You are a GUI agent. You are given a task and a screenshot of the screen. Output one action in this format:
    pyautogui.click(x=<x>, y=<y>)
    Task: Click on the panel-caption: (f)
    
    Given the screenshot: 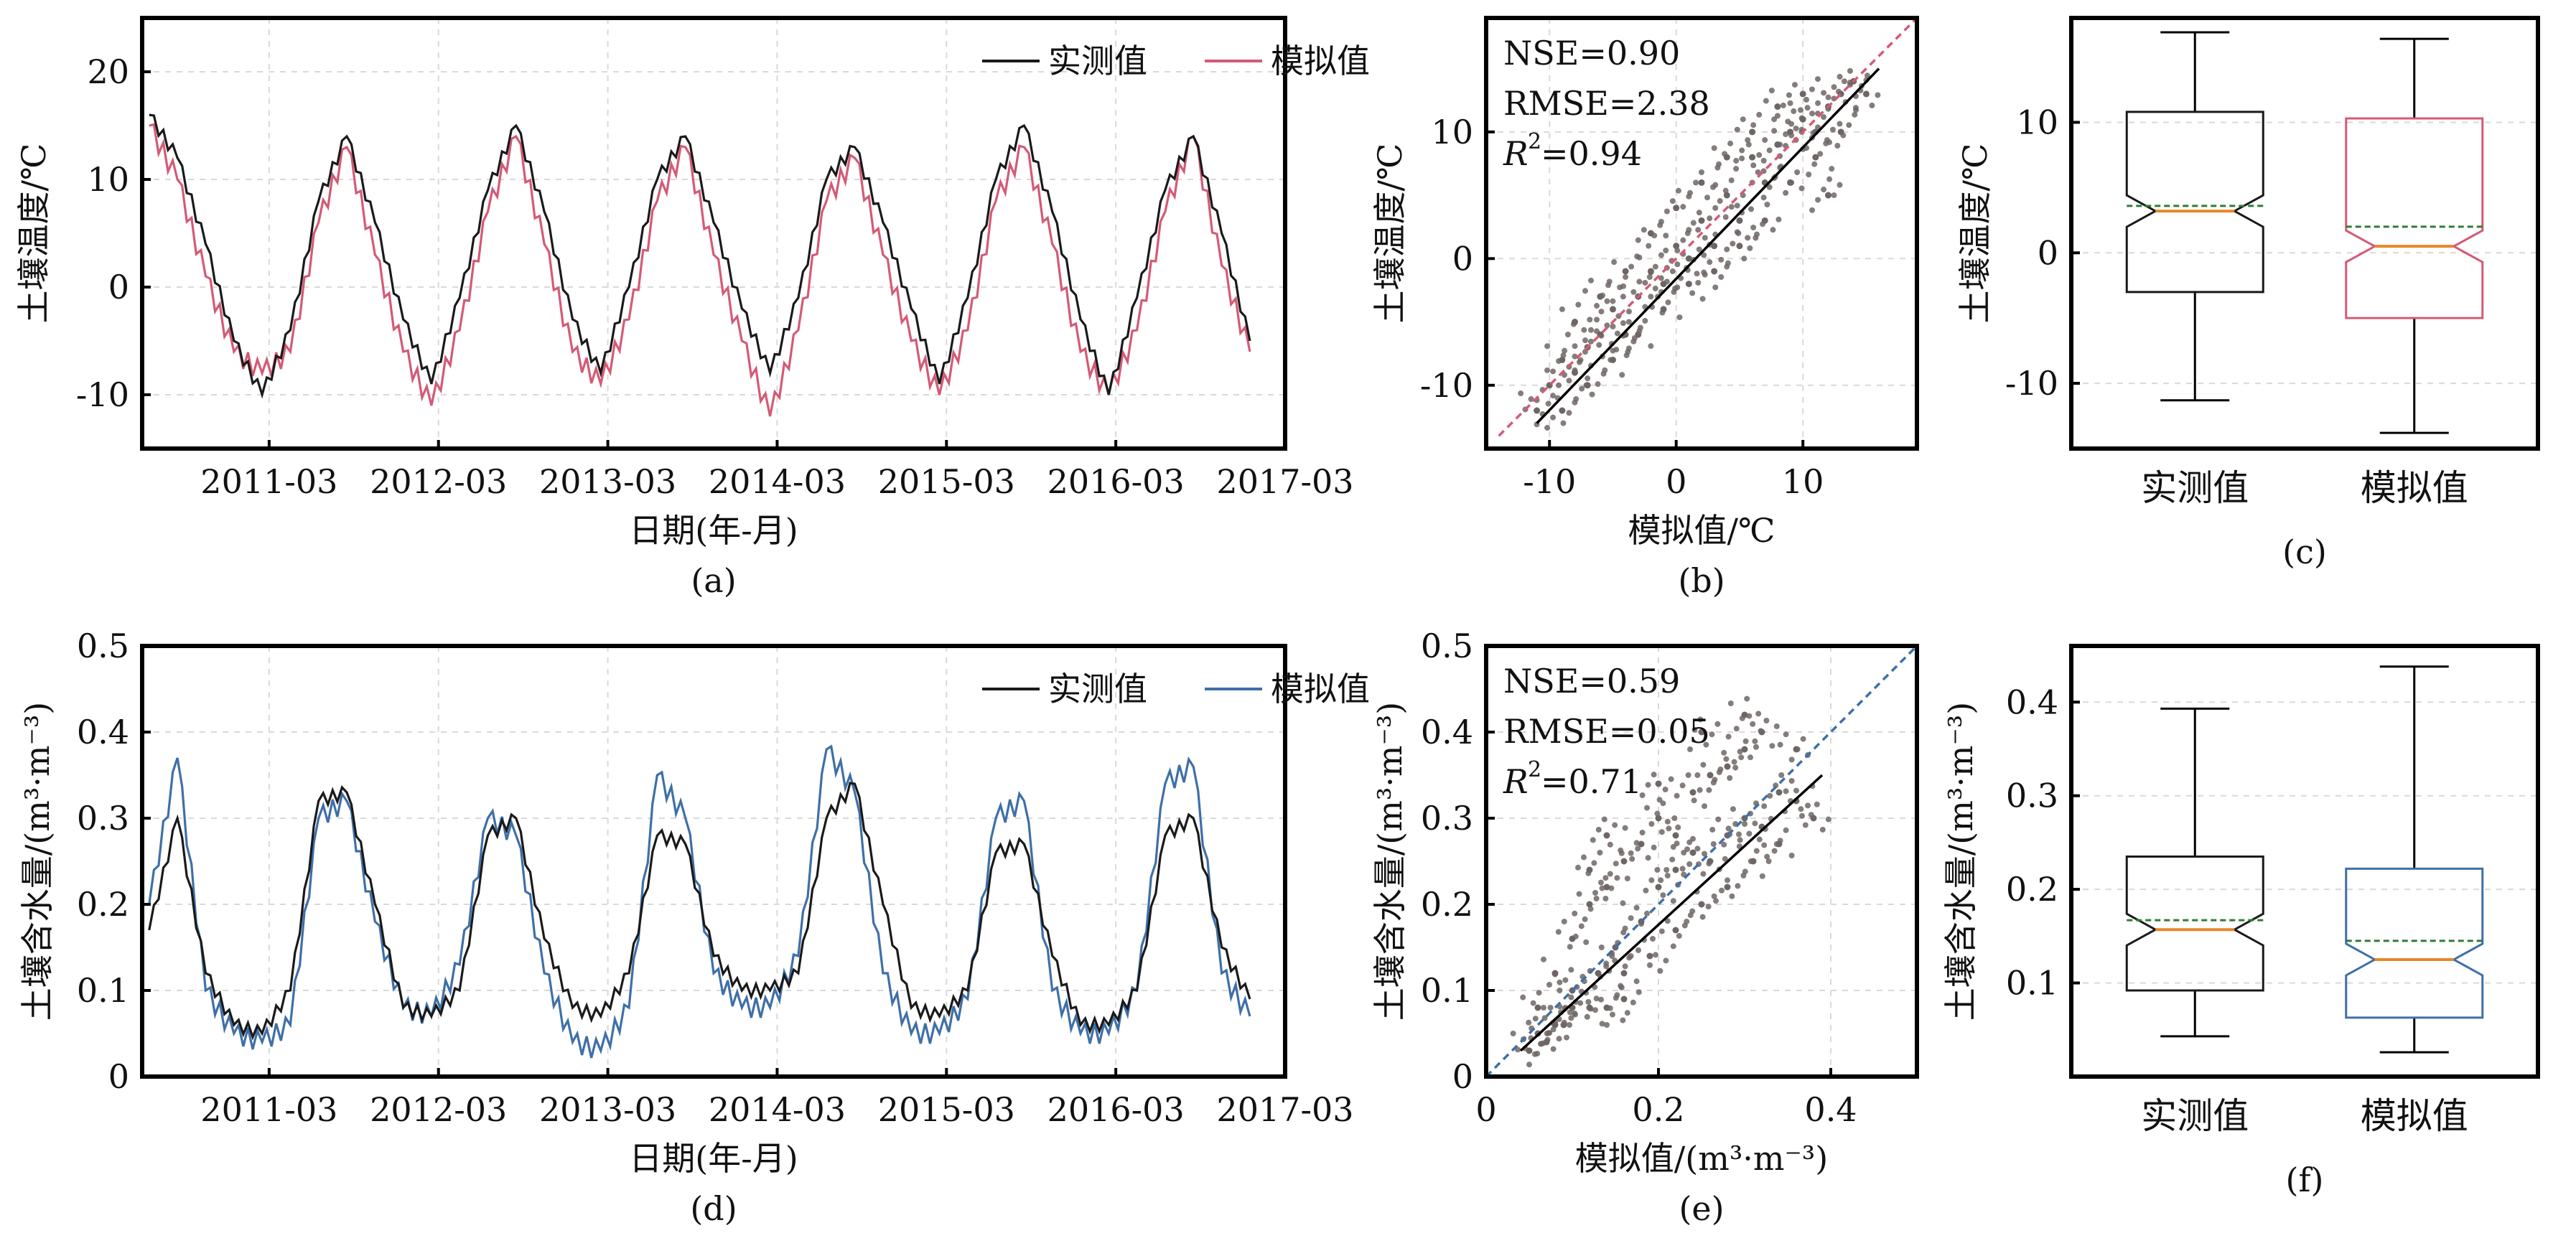 What is the action you would take?
    pyautogui.click(x=2305, y=1180)
    